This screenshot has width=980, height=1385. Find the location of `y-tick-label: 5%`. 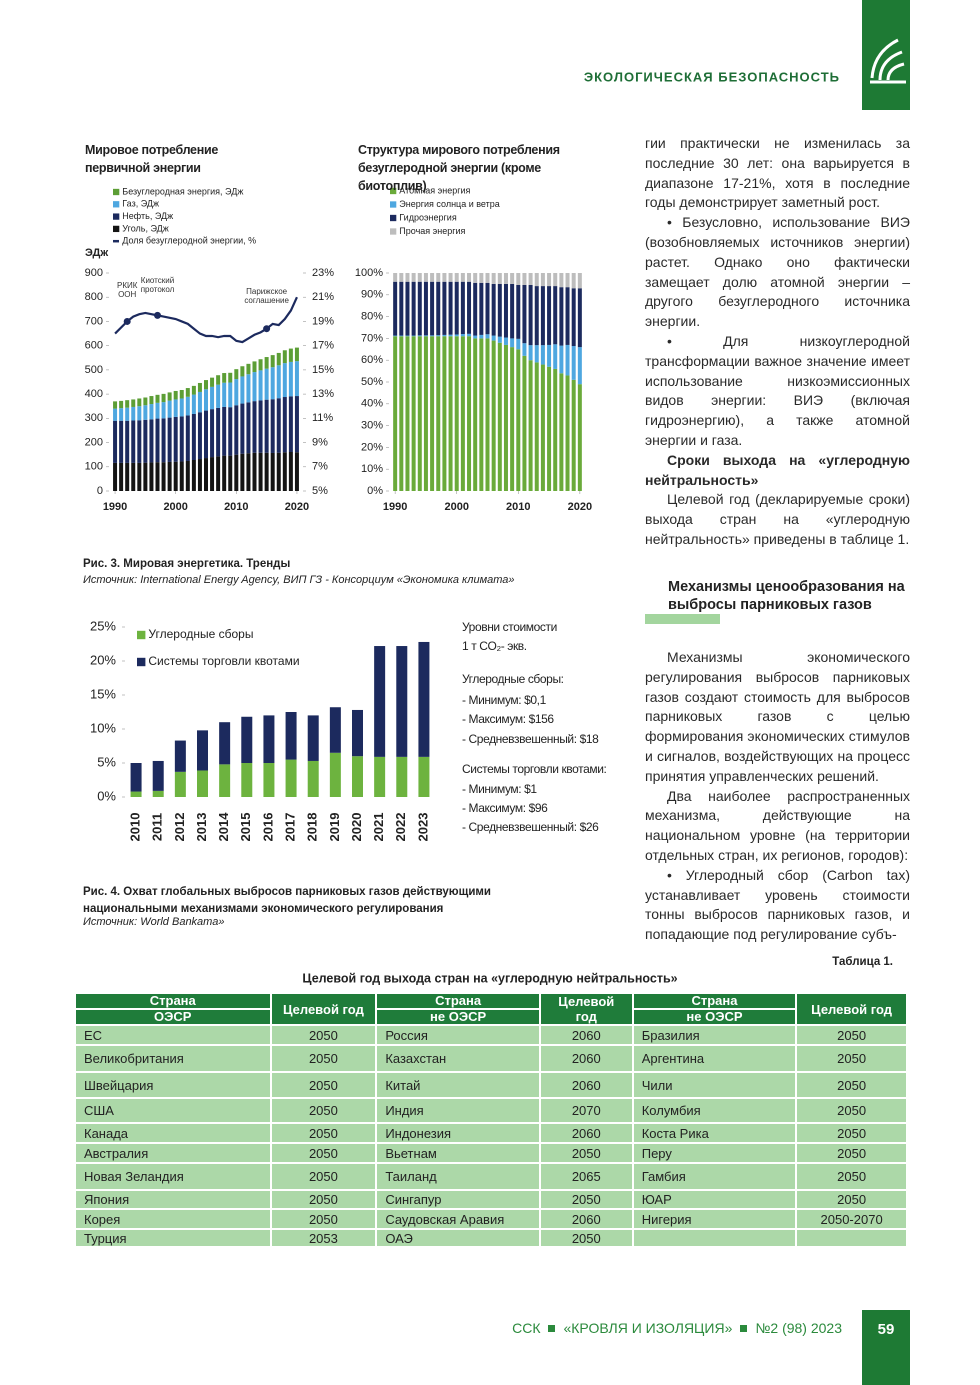

y-tick-label: 5% is located at coordinates (106, 761).